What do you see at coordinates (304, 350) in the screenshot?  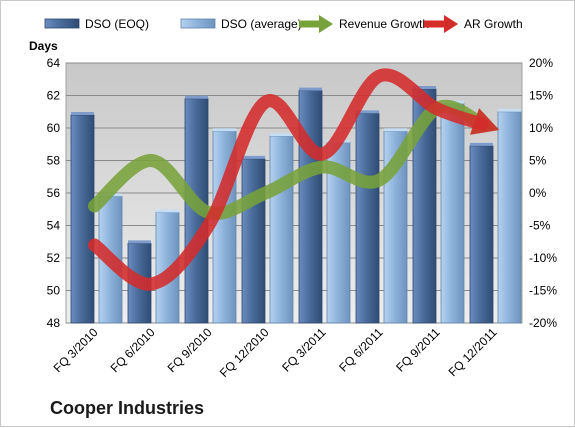 I see `x-tick-label: FQ 3/2011` at bounding box center [304, 350].